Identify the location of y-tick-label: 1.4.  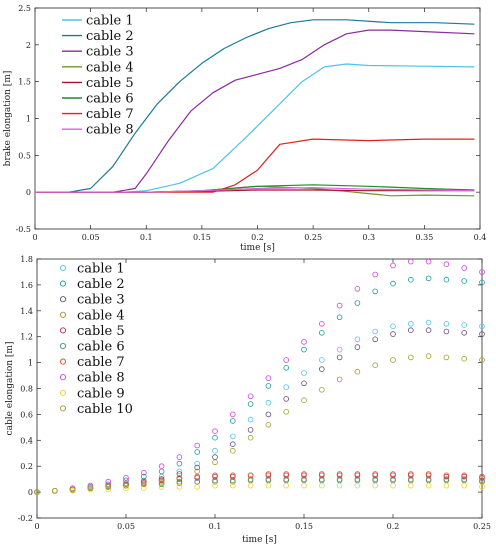
(26, 311).